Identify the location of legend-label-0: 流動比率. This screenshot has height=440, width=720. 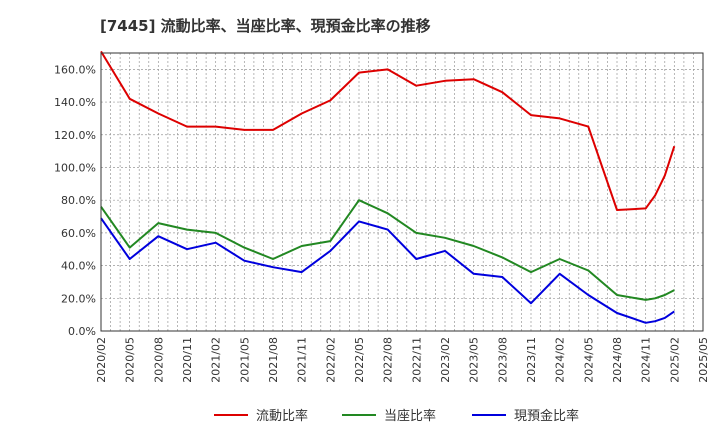
(282, 416).